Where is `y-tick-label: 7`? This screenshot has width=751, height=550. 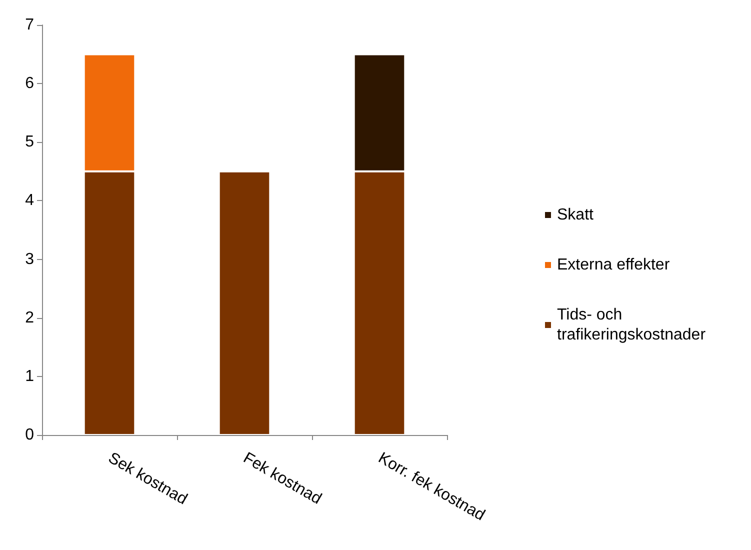
y-tick-label: 7 is located at coordinates (29, 25).